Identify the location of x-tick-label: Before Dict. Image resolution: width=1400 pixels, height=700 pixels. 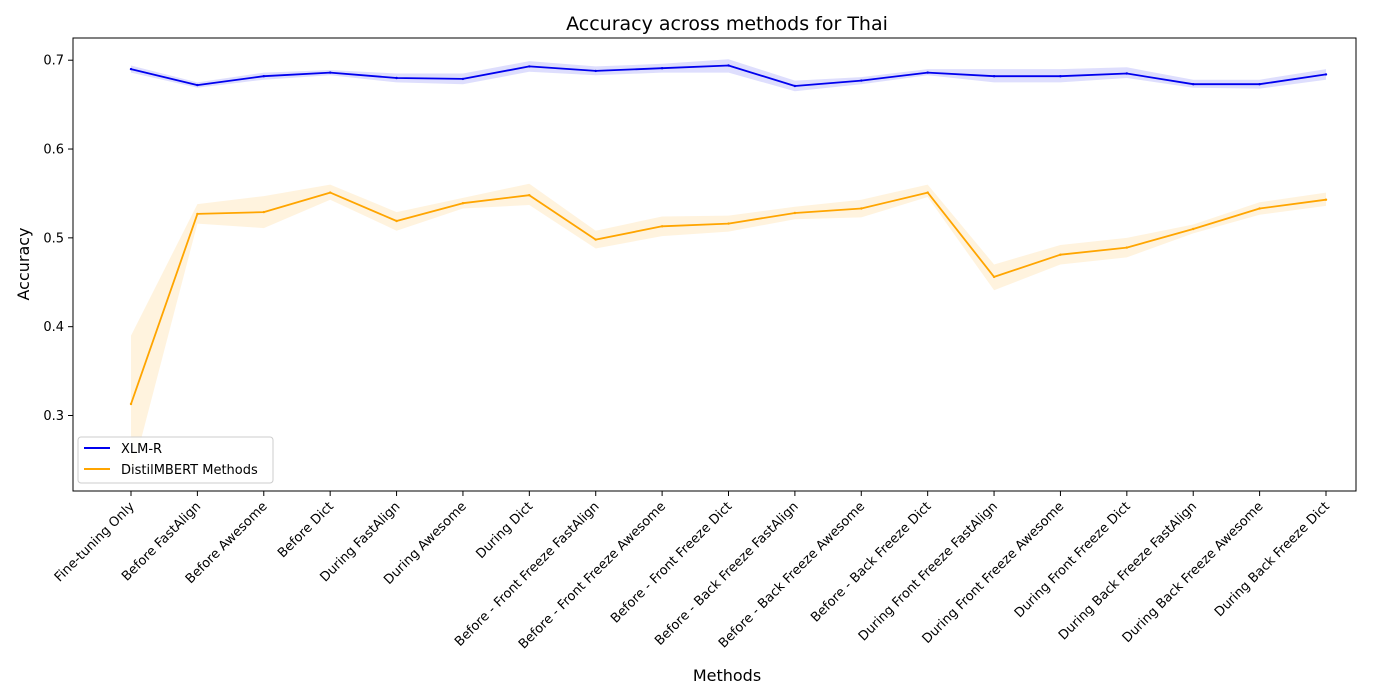
(306, 530).